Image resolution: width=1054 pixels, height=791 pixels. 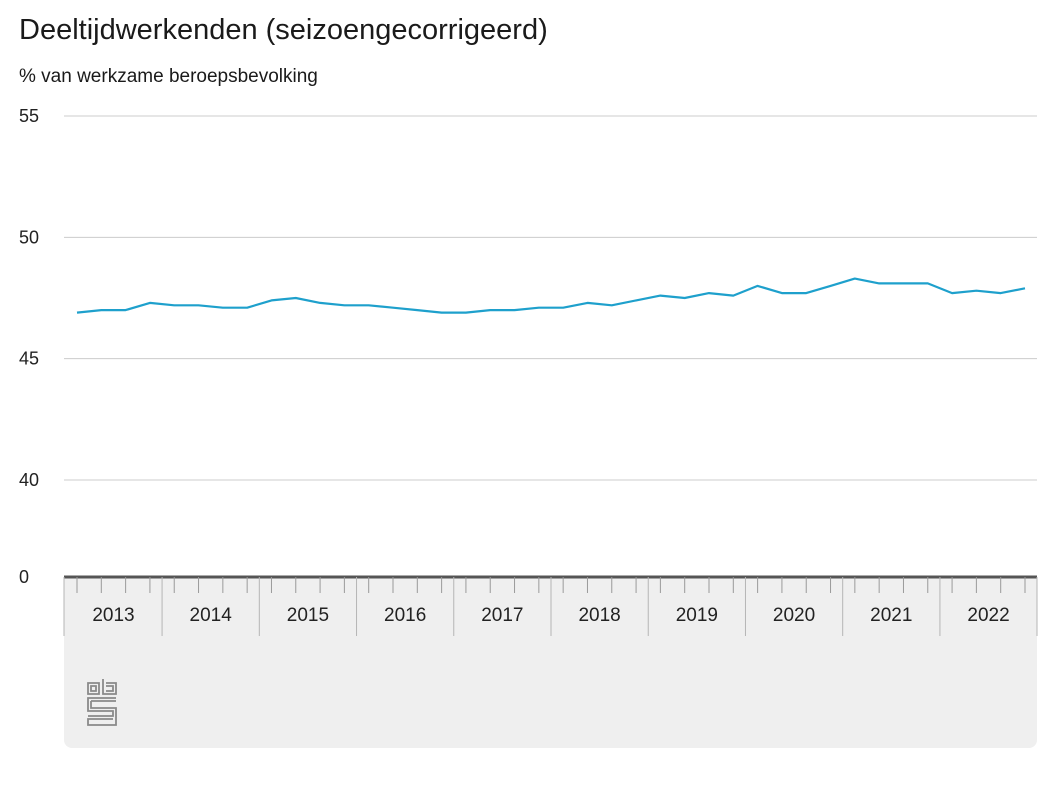 I want to click on chart-title: Deeltijdwerkenden (seizoengecorrigeerd), so click(x=283, y=30).